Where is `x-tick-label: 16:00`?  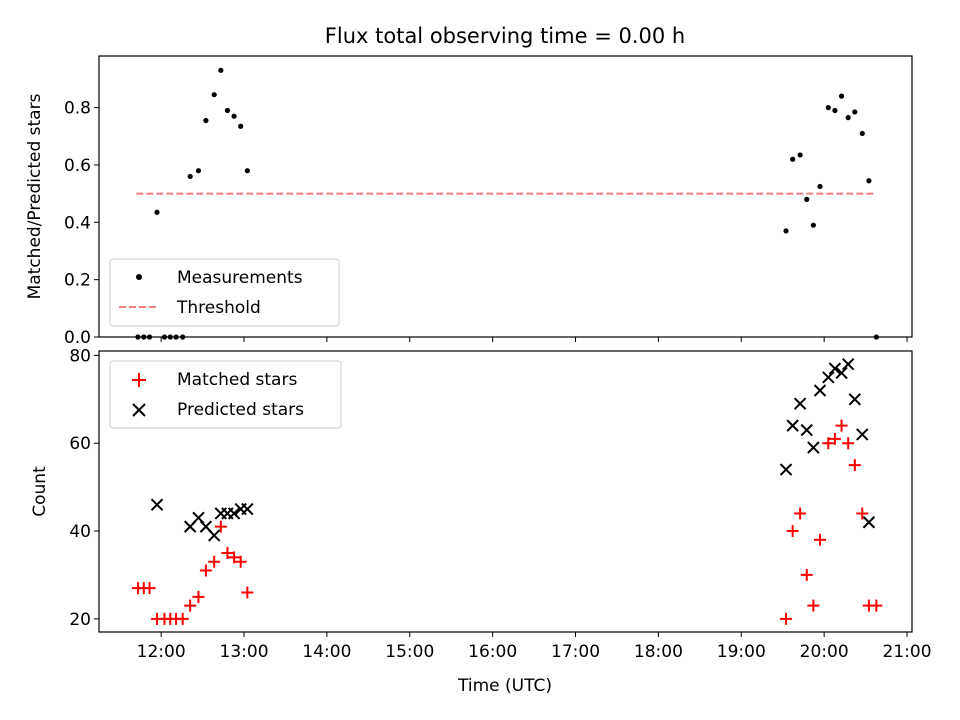
x-tick-label: 16:00 is located at coordinates (492, 652).